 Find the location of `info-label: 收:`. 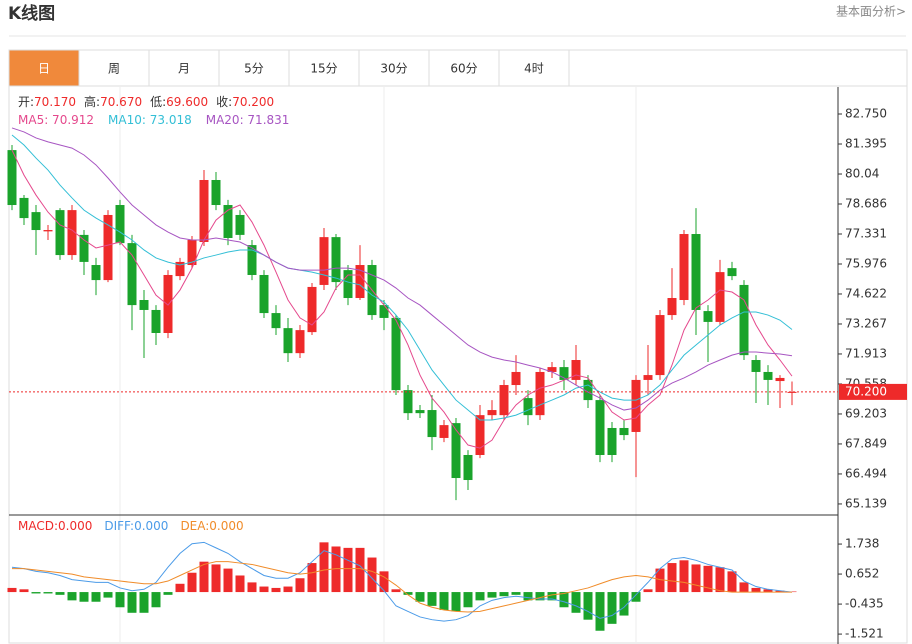

info-label: 收: is located at coordinates (224, 102).